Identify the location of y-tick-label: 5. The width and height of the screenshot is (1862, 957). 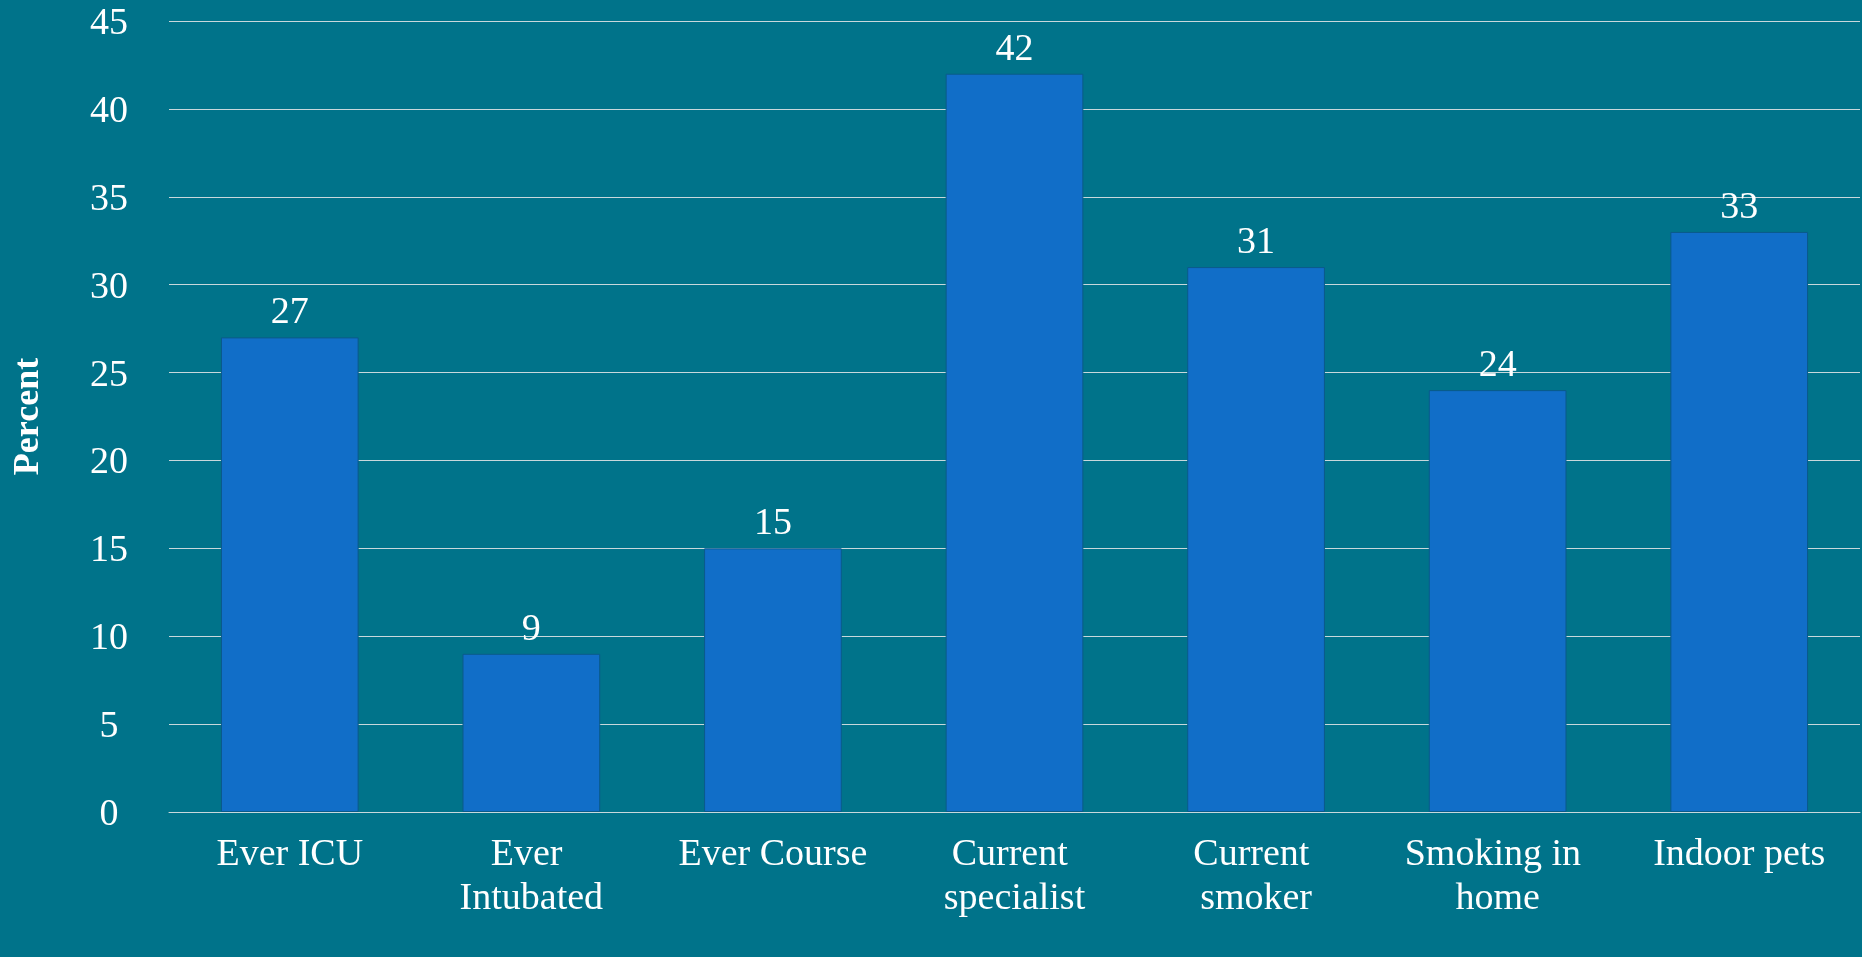
(109, 724).